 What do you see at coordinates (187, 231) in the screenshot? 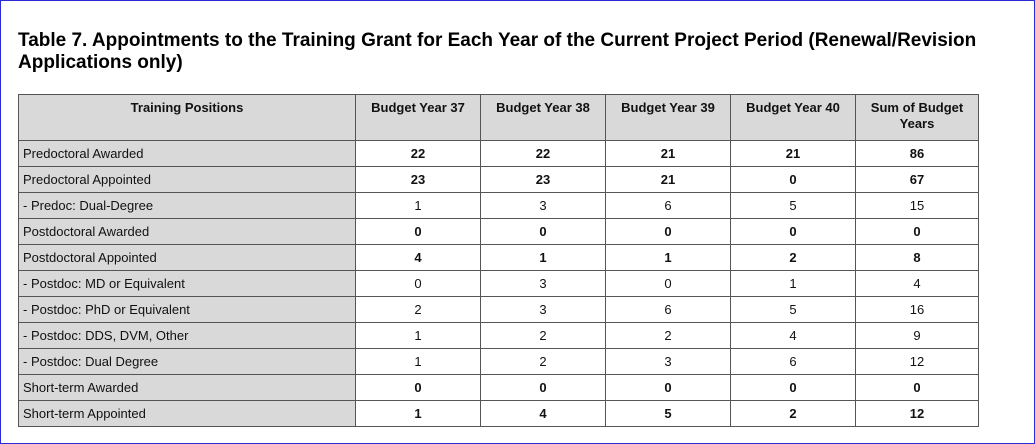
I see `row-label: Postdoctoral Awarded` at bounding box center [187, 231].